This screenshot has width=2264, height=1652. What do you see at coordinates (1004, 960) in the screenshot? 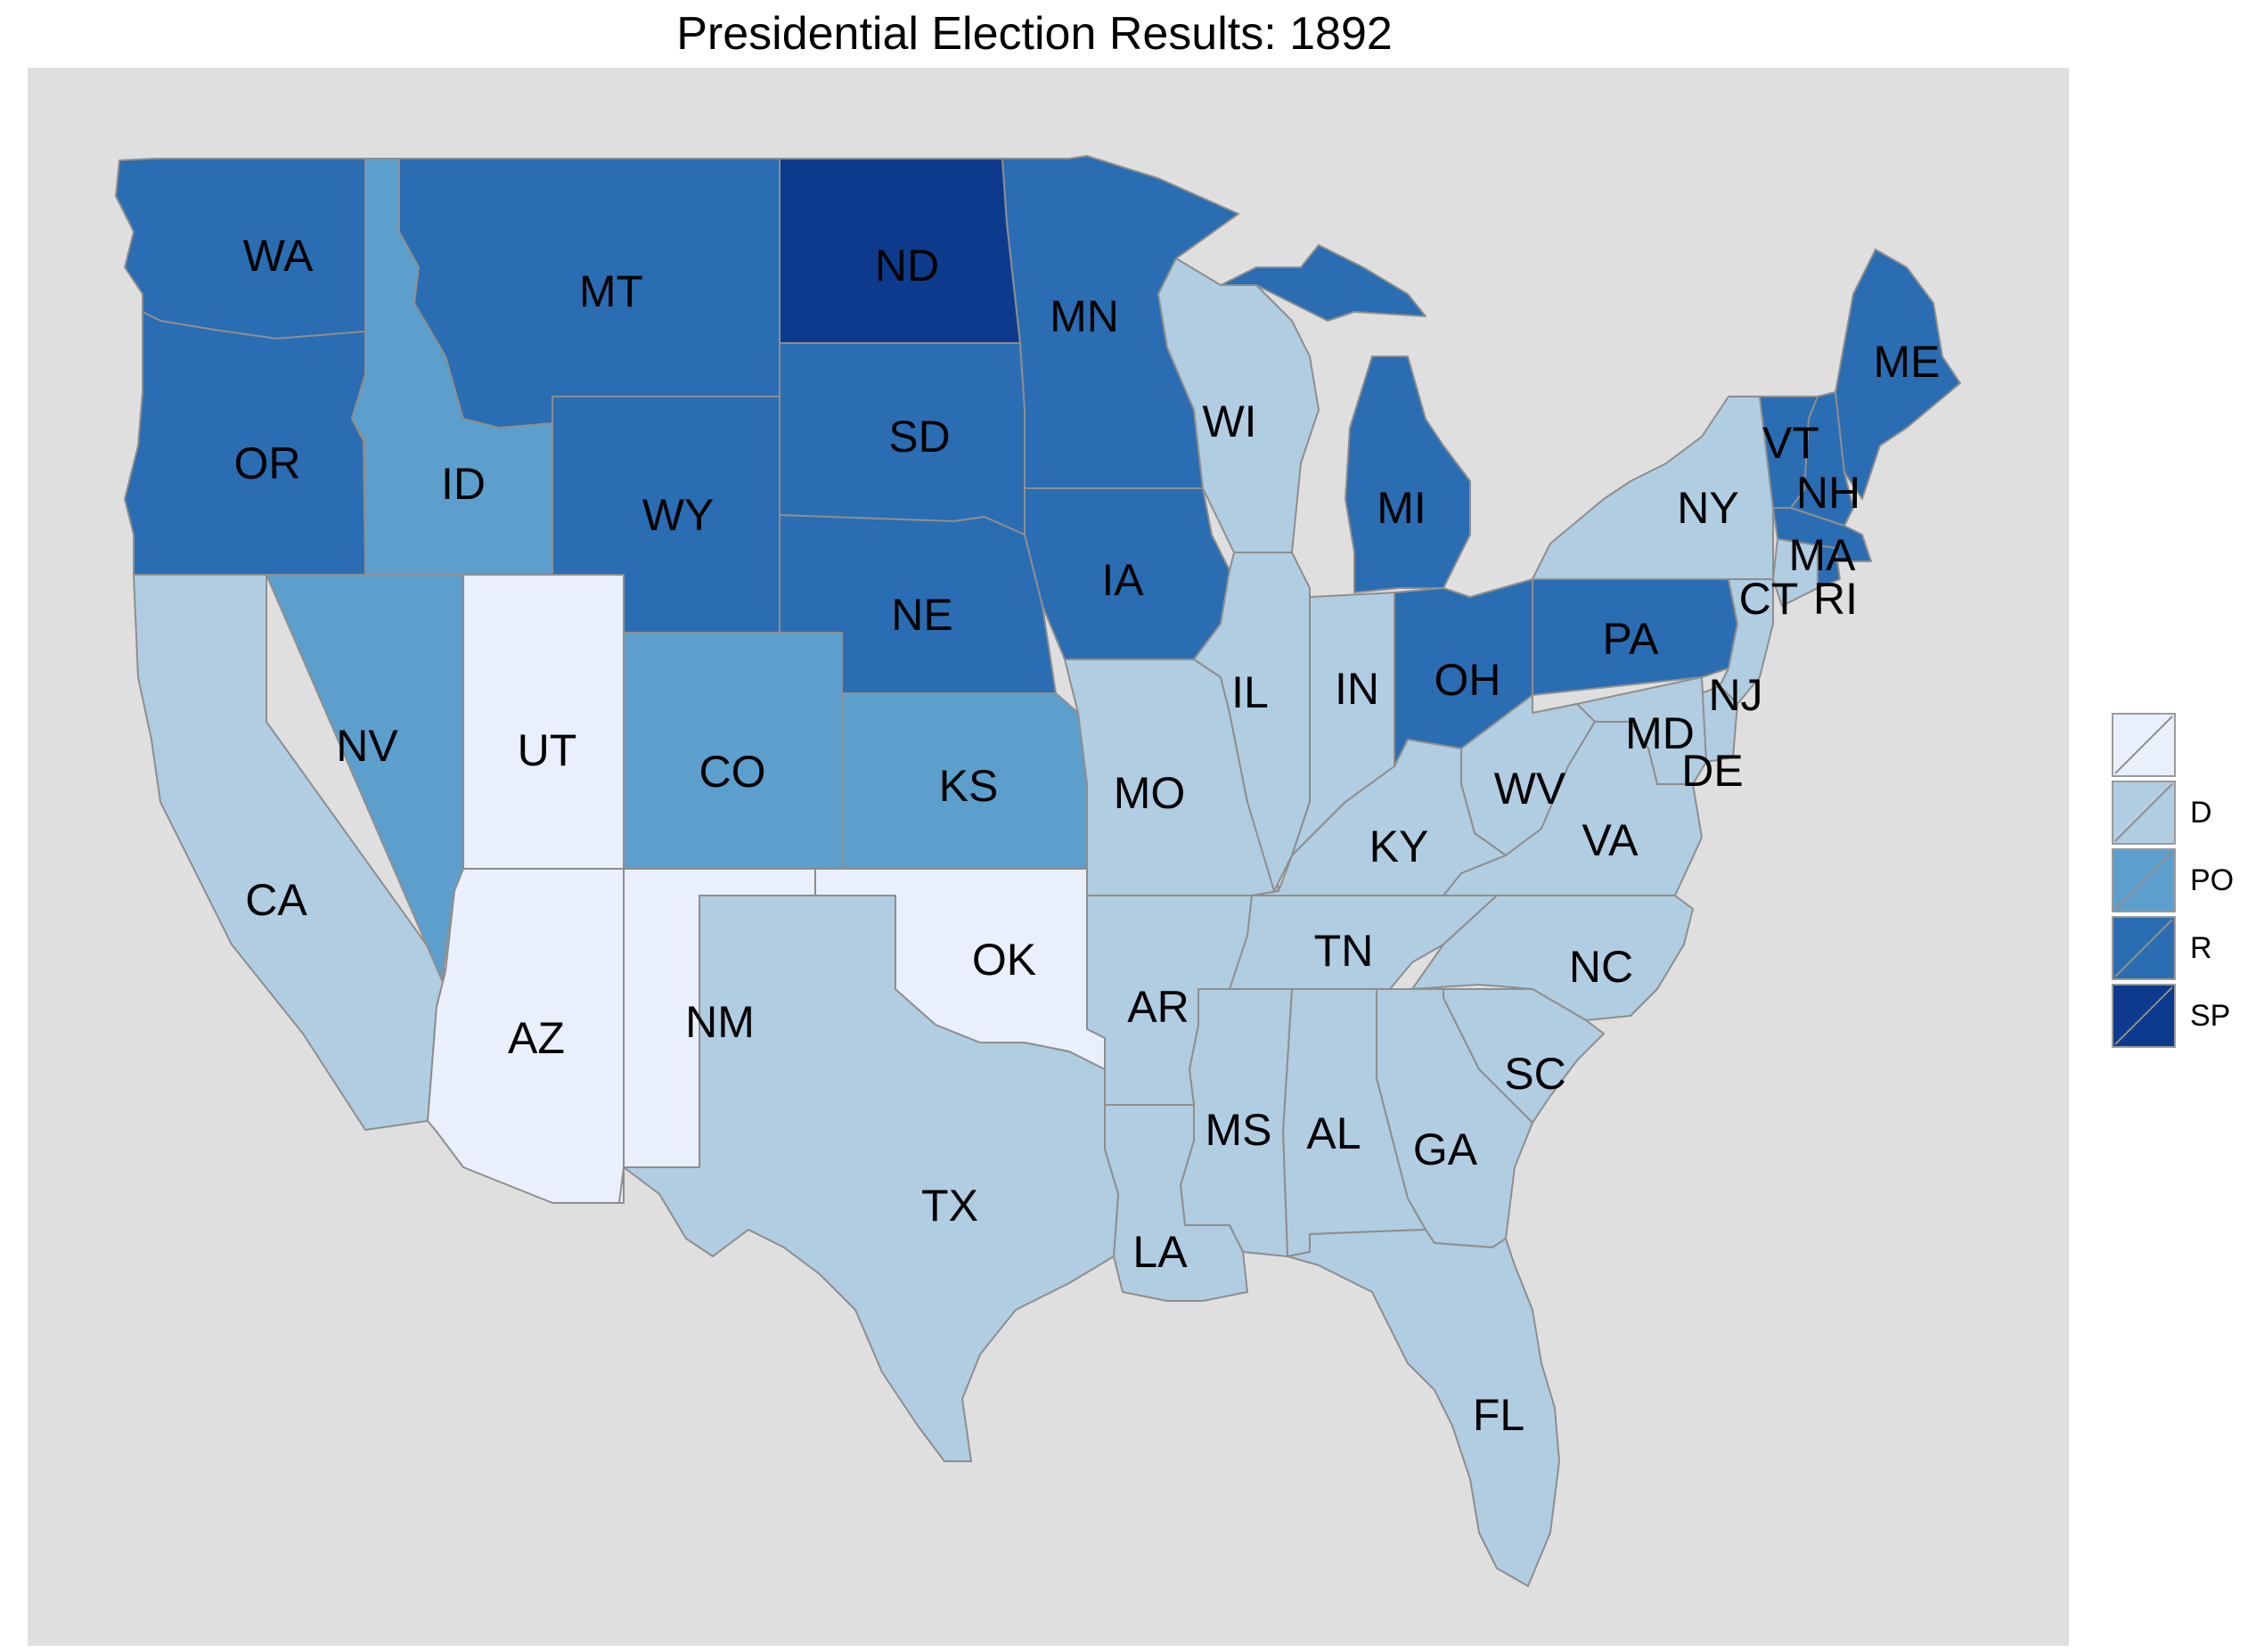
I see `state-label-ok: OK` at bounding box center [1004, 960].